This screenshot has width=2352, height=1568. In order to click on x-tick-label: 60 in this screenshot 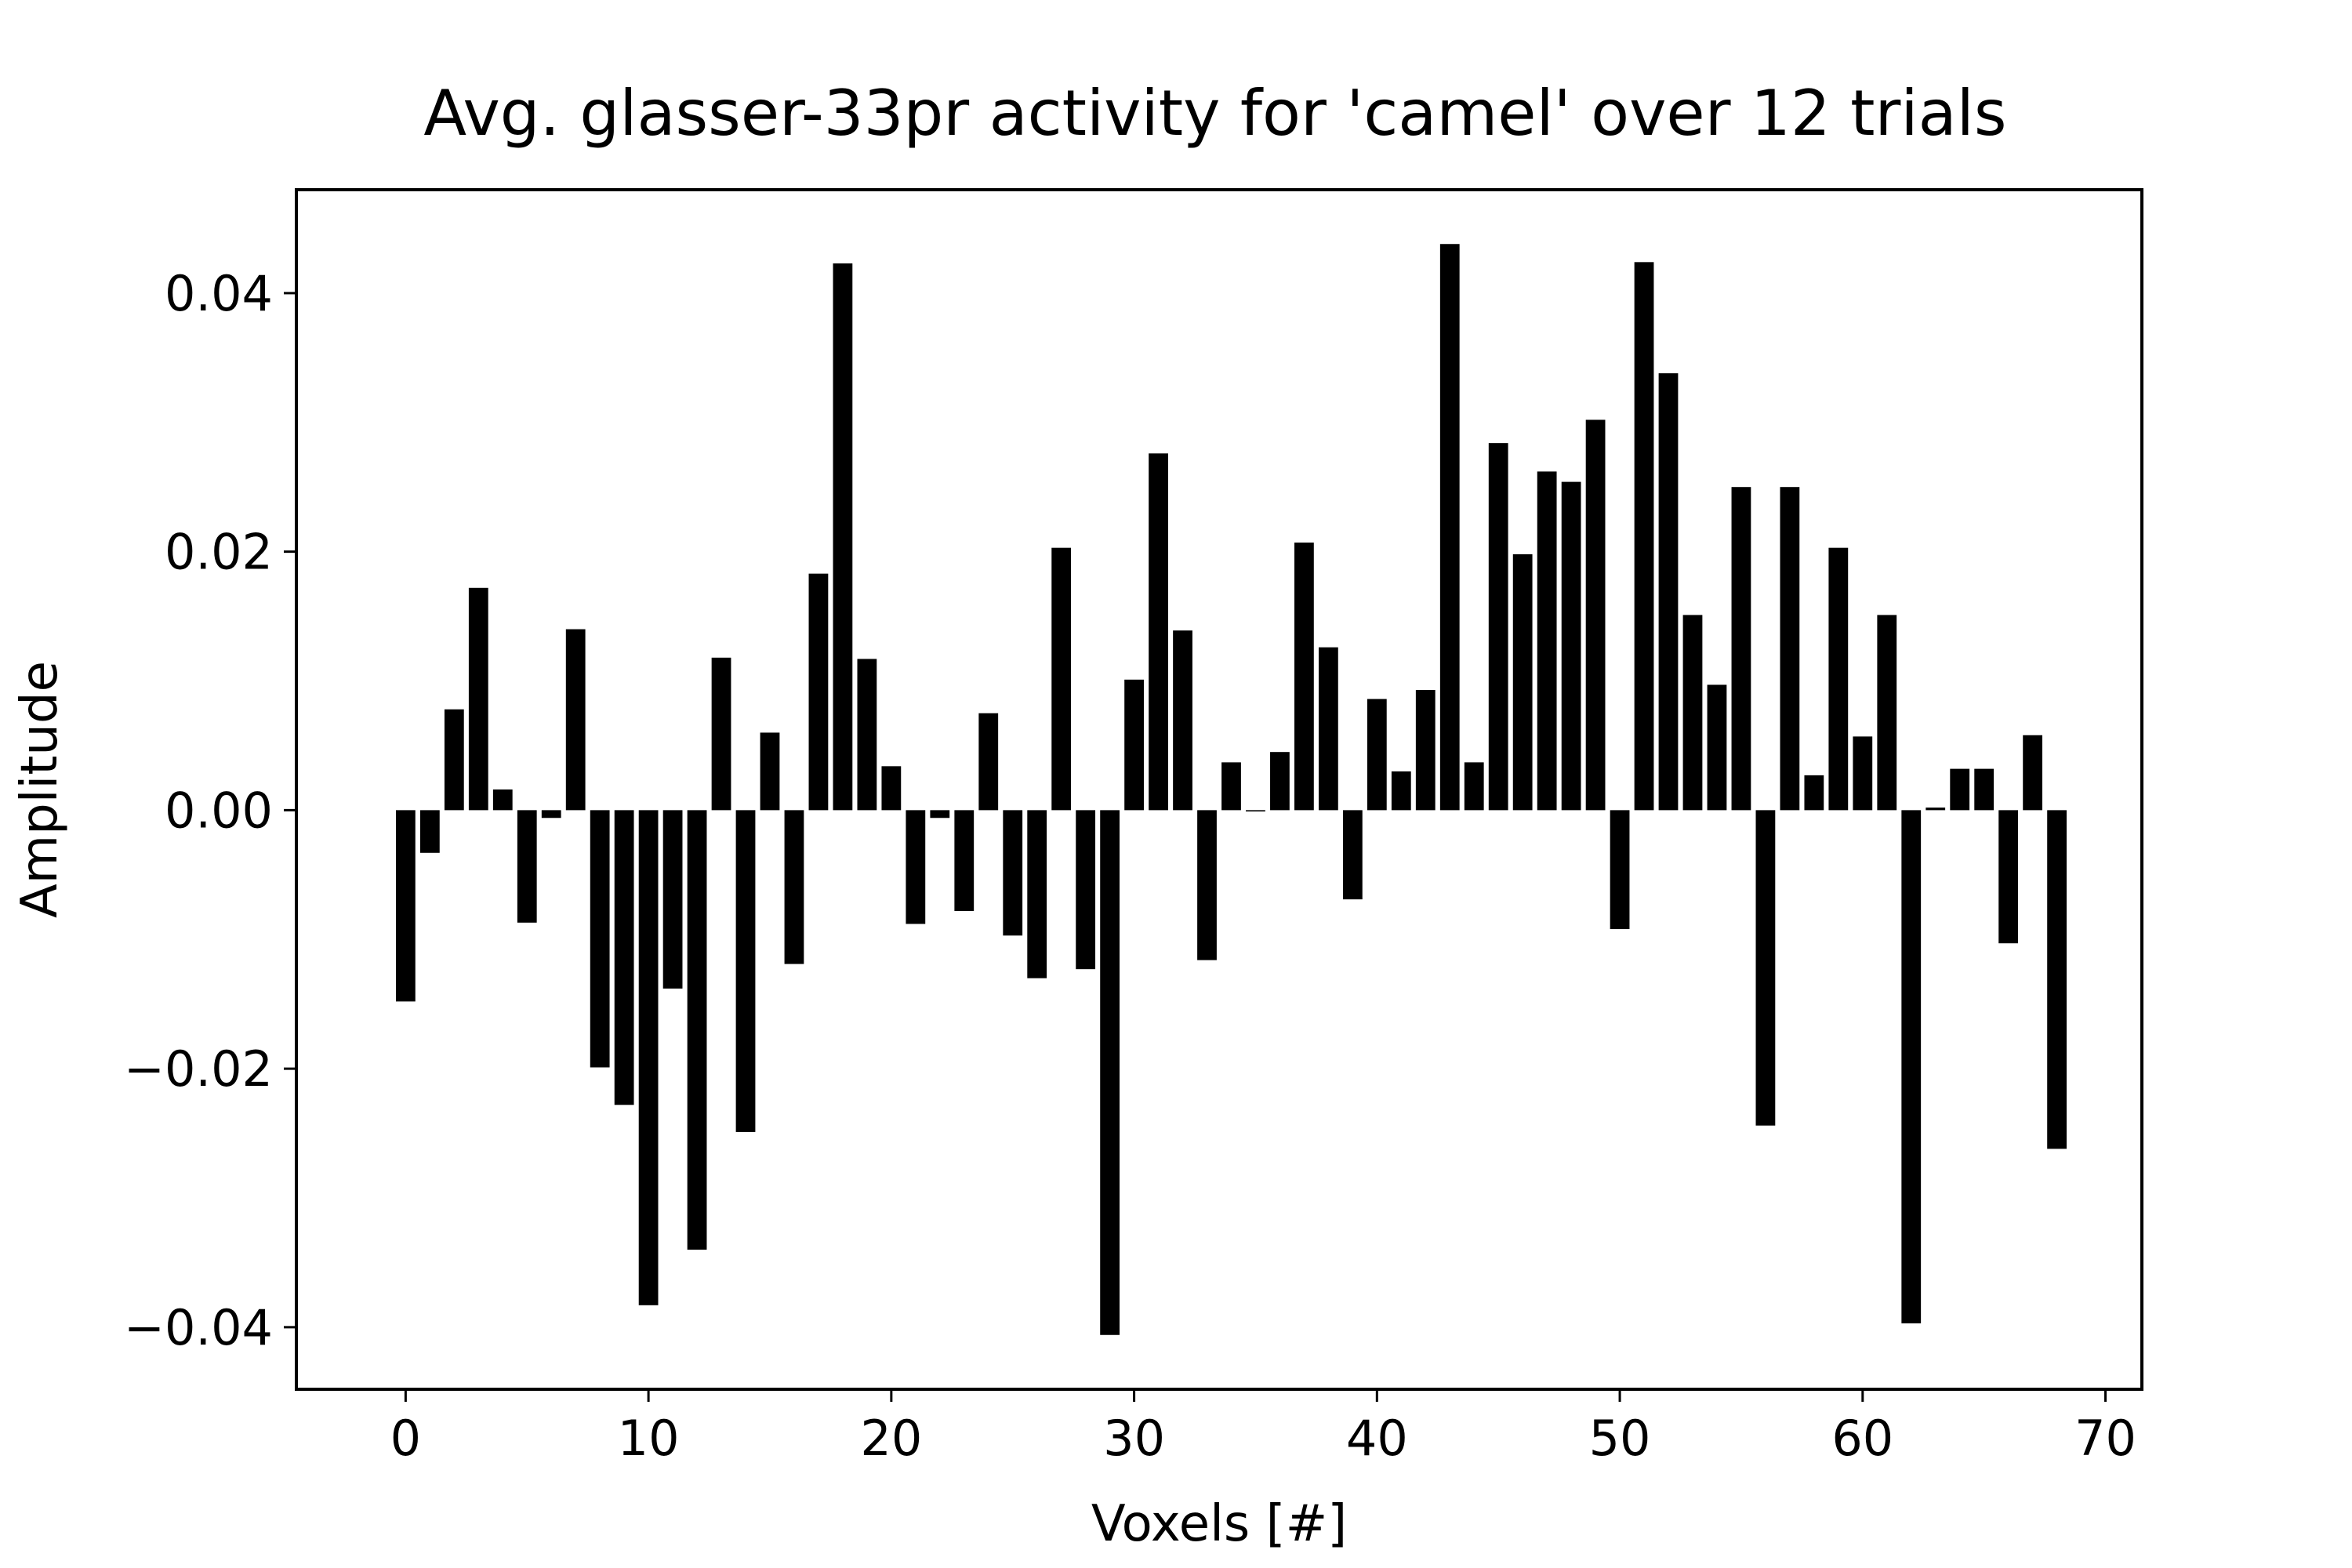, I will do `click(1862, 1438)`.